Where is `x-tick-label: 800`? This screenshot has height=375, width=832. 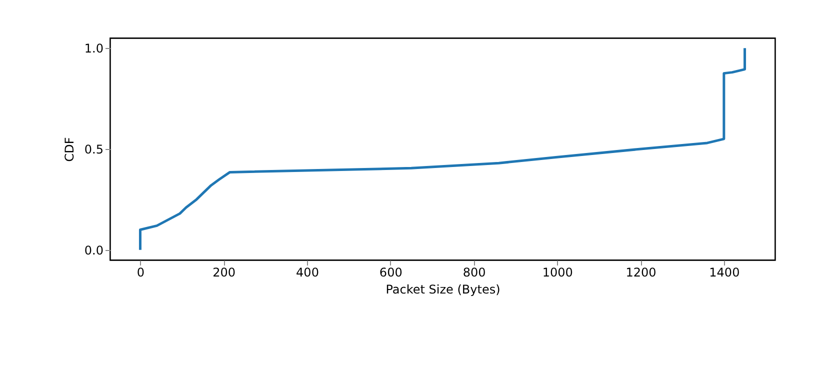 x-tick-label: 800 is located at coordinates (474, 273).